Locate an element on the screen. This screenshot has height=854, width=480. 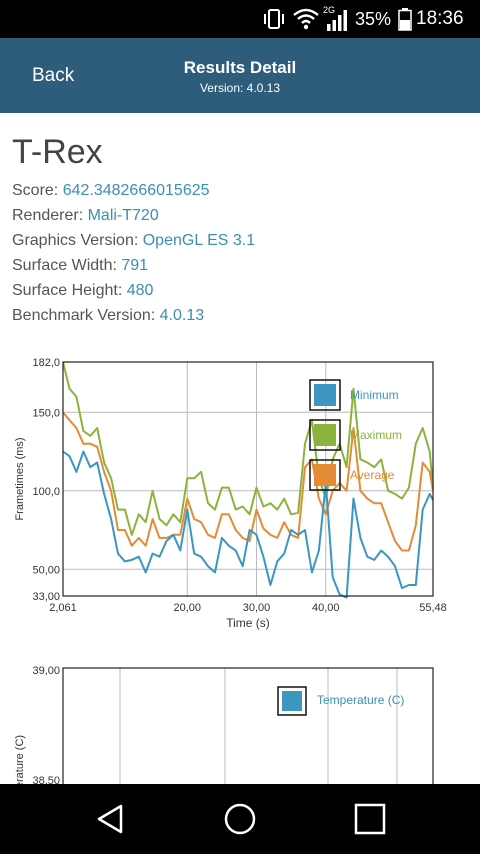
series-line-minimum is located at coordinates (248, 524).